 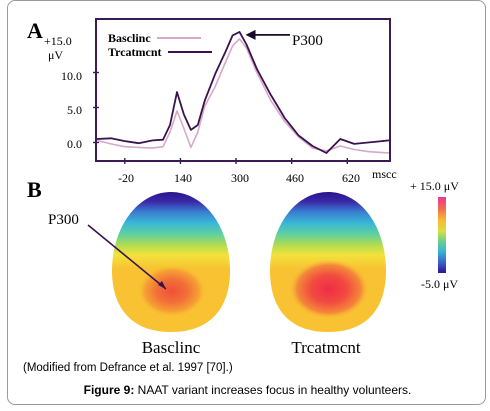 I want to click on y-tick-label: 0.0, so click(x=74, y=144).